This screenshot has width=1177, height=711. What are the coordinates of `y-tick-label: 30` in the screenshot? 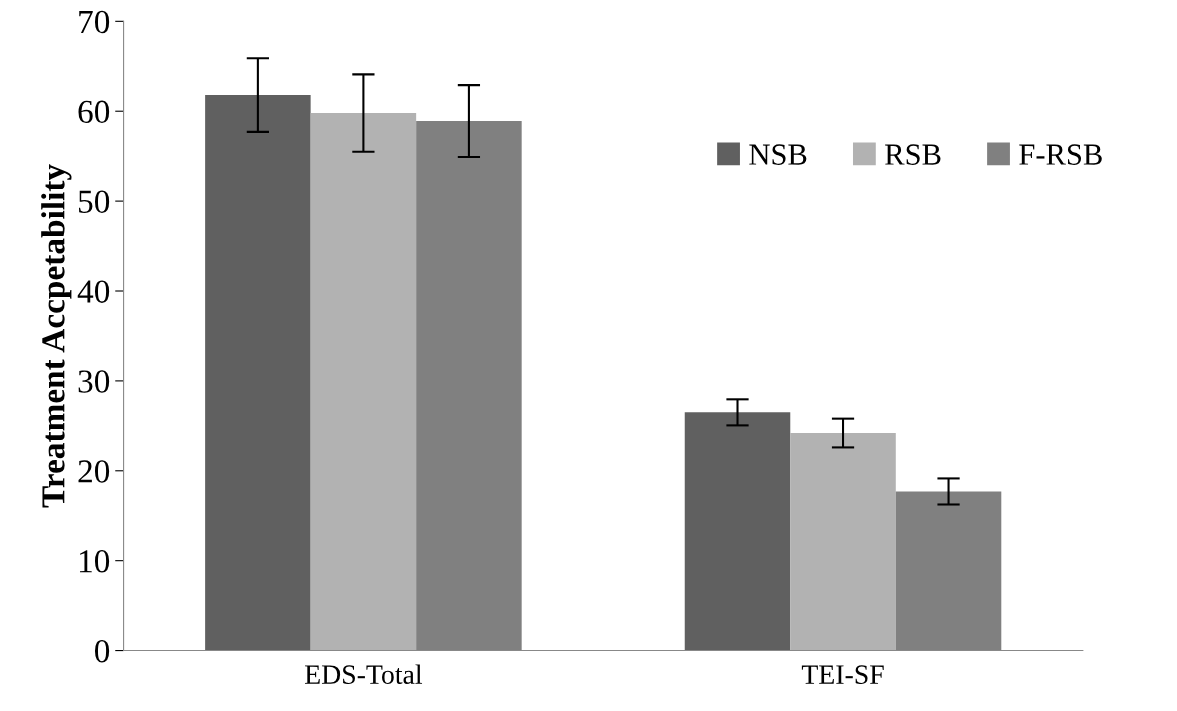 It's located at (94, 381).